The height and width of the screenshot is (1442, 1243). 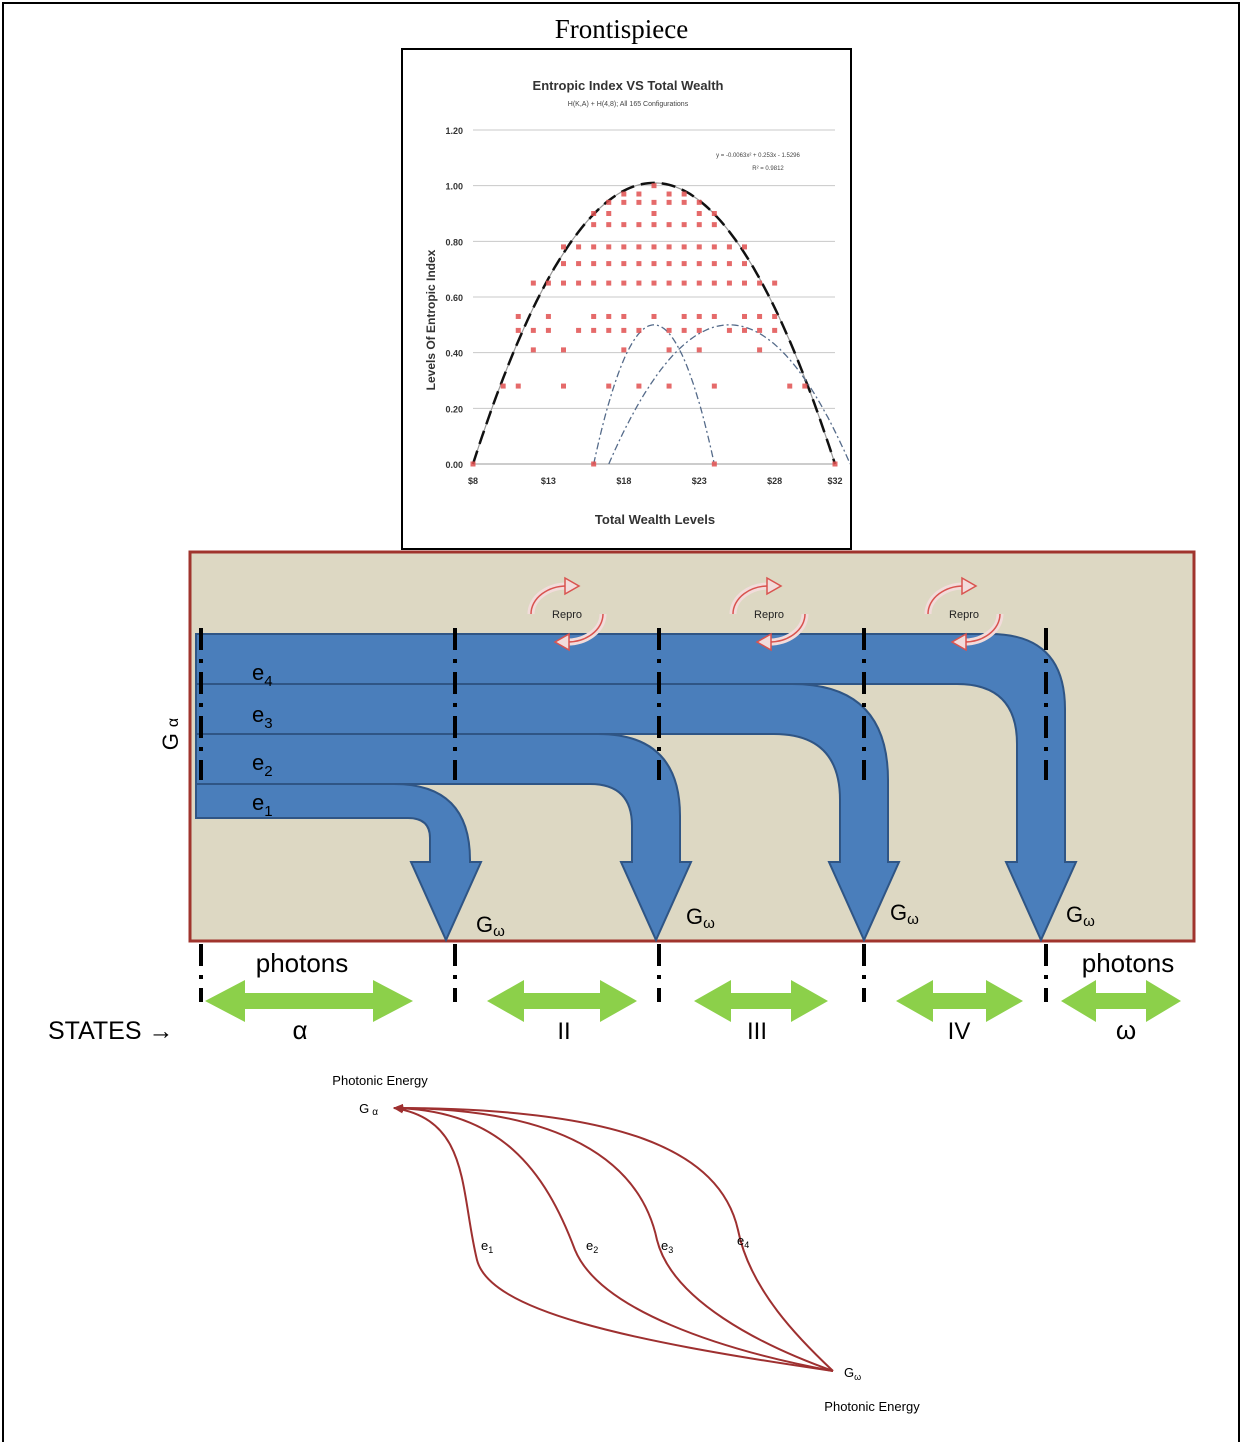 I want to click on stream-e3, so click(x=548, y=813).